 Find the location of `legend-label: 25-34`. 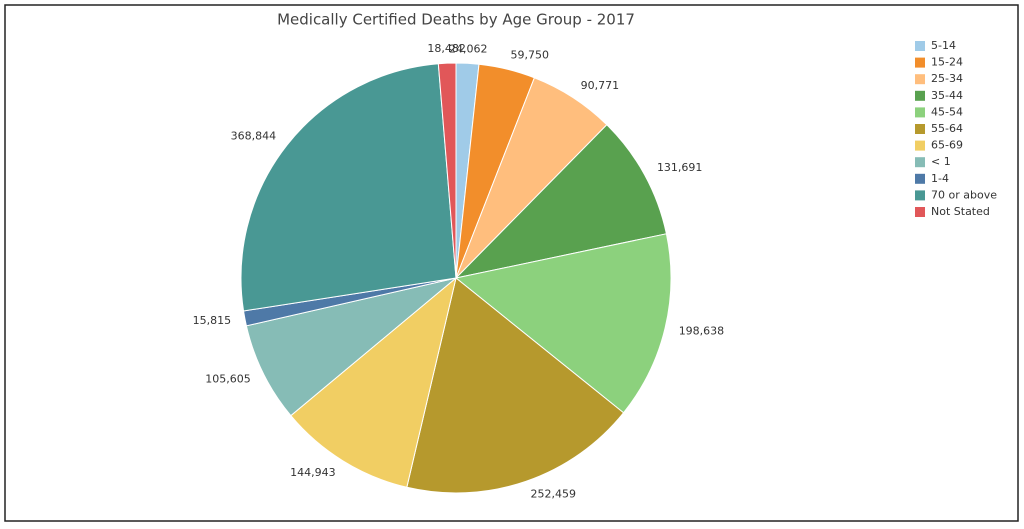

legend-label: 25-34 is located at coordinates (947, 78).